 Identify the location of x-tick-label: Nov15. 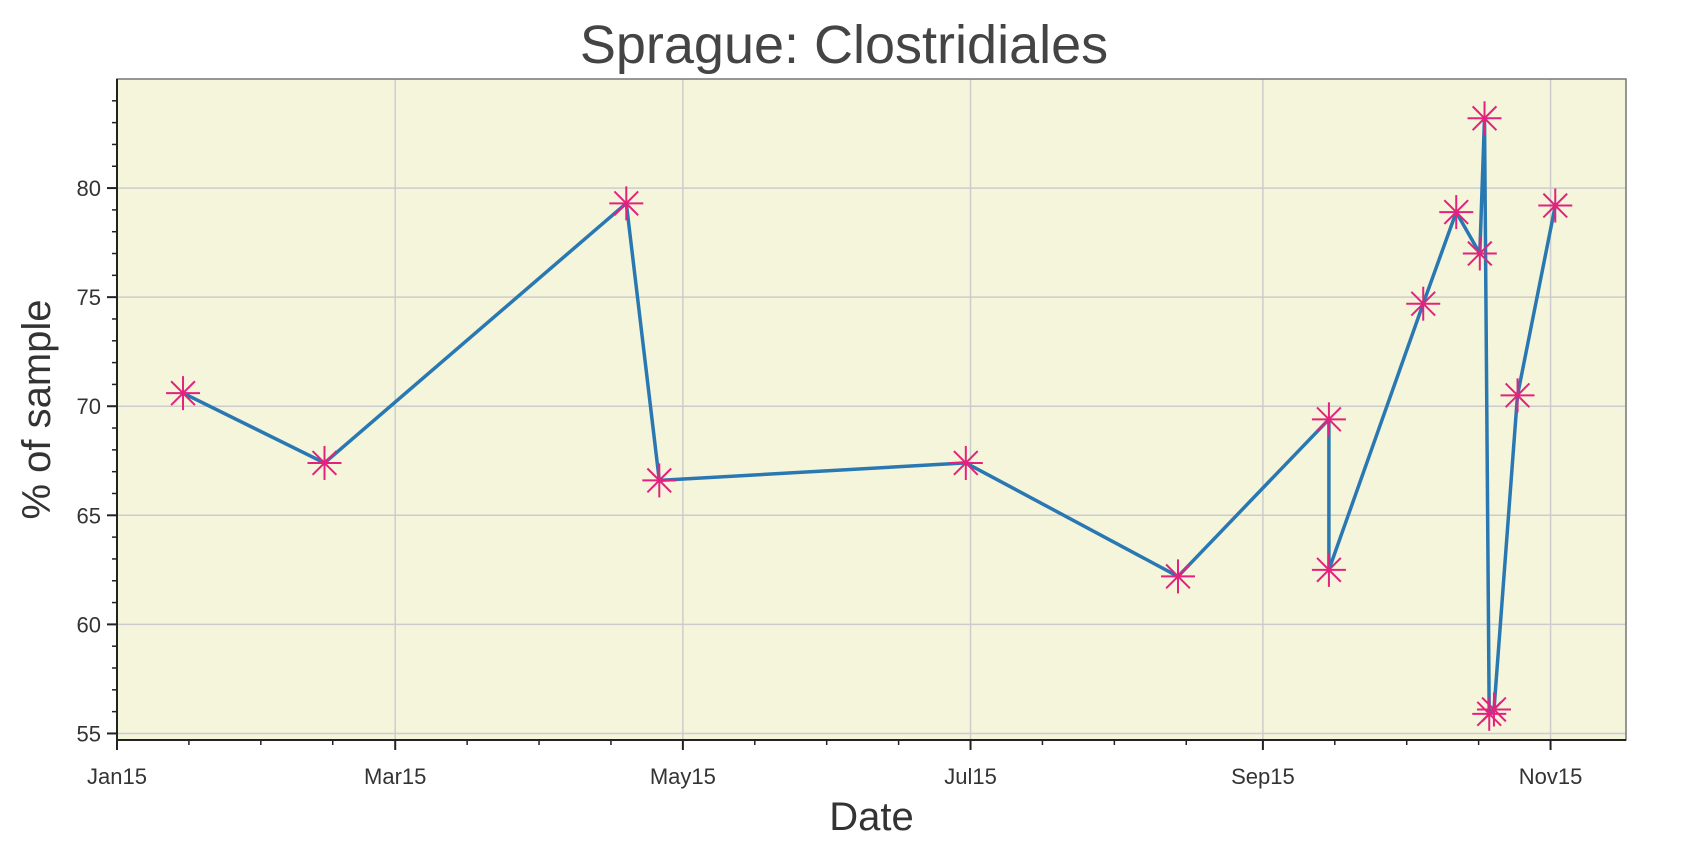
(1551, 776).